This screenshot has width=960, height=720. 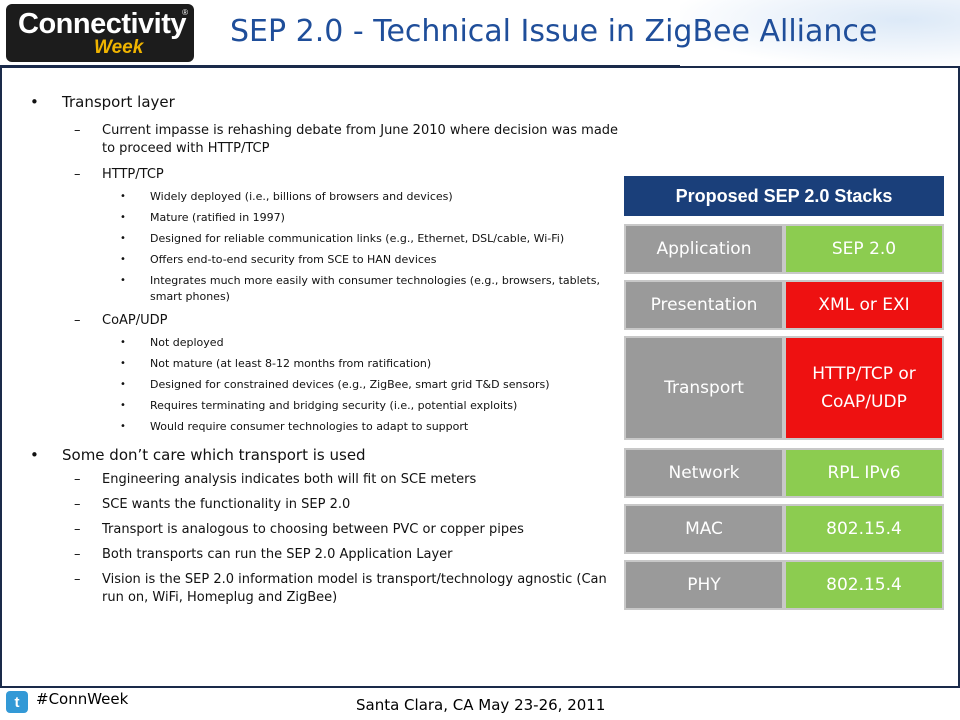 What do you see at coordinates (325, 321) in the screenshot?
I see `sub-bullet-coap-udp: CoAP/UDP` at bounding box center [325, 321].